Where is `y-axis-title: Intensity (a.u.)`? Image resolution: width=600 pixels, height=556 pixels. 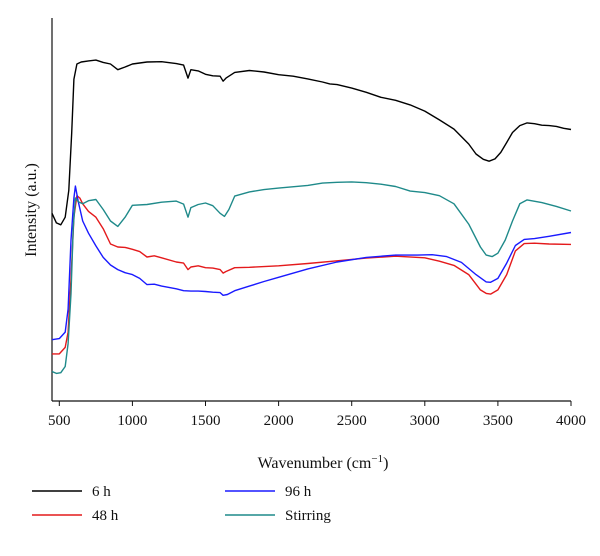 y-axis-title: Intensity (a.u.) is located at coordinates (31, 210).